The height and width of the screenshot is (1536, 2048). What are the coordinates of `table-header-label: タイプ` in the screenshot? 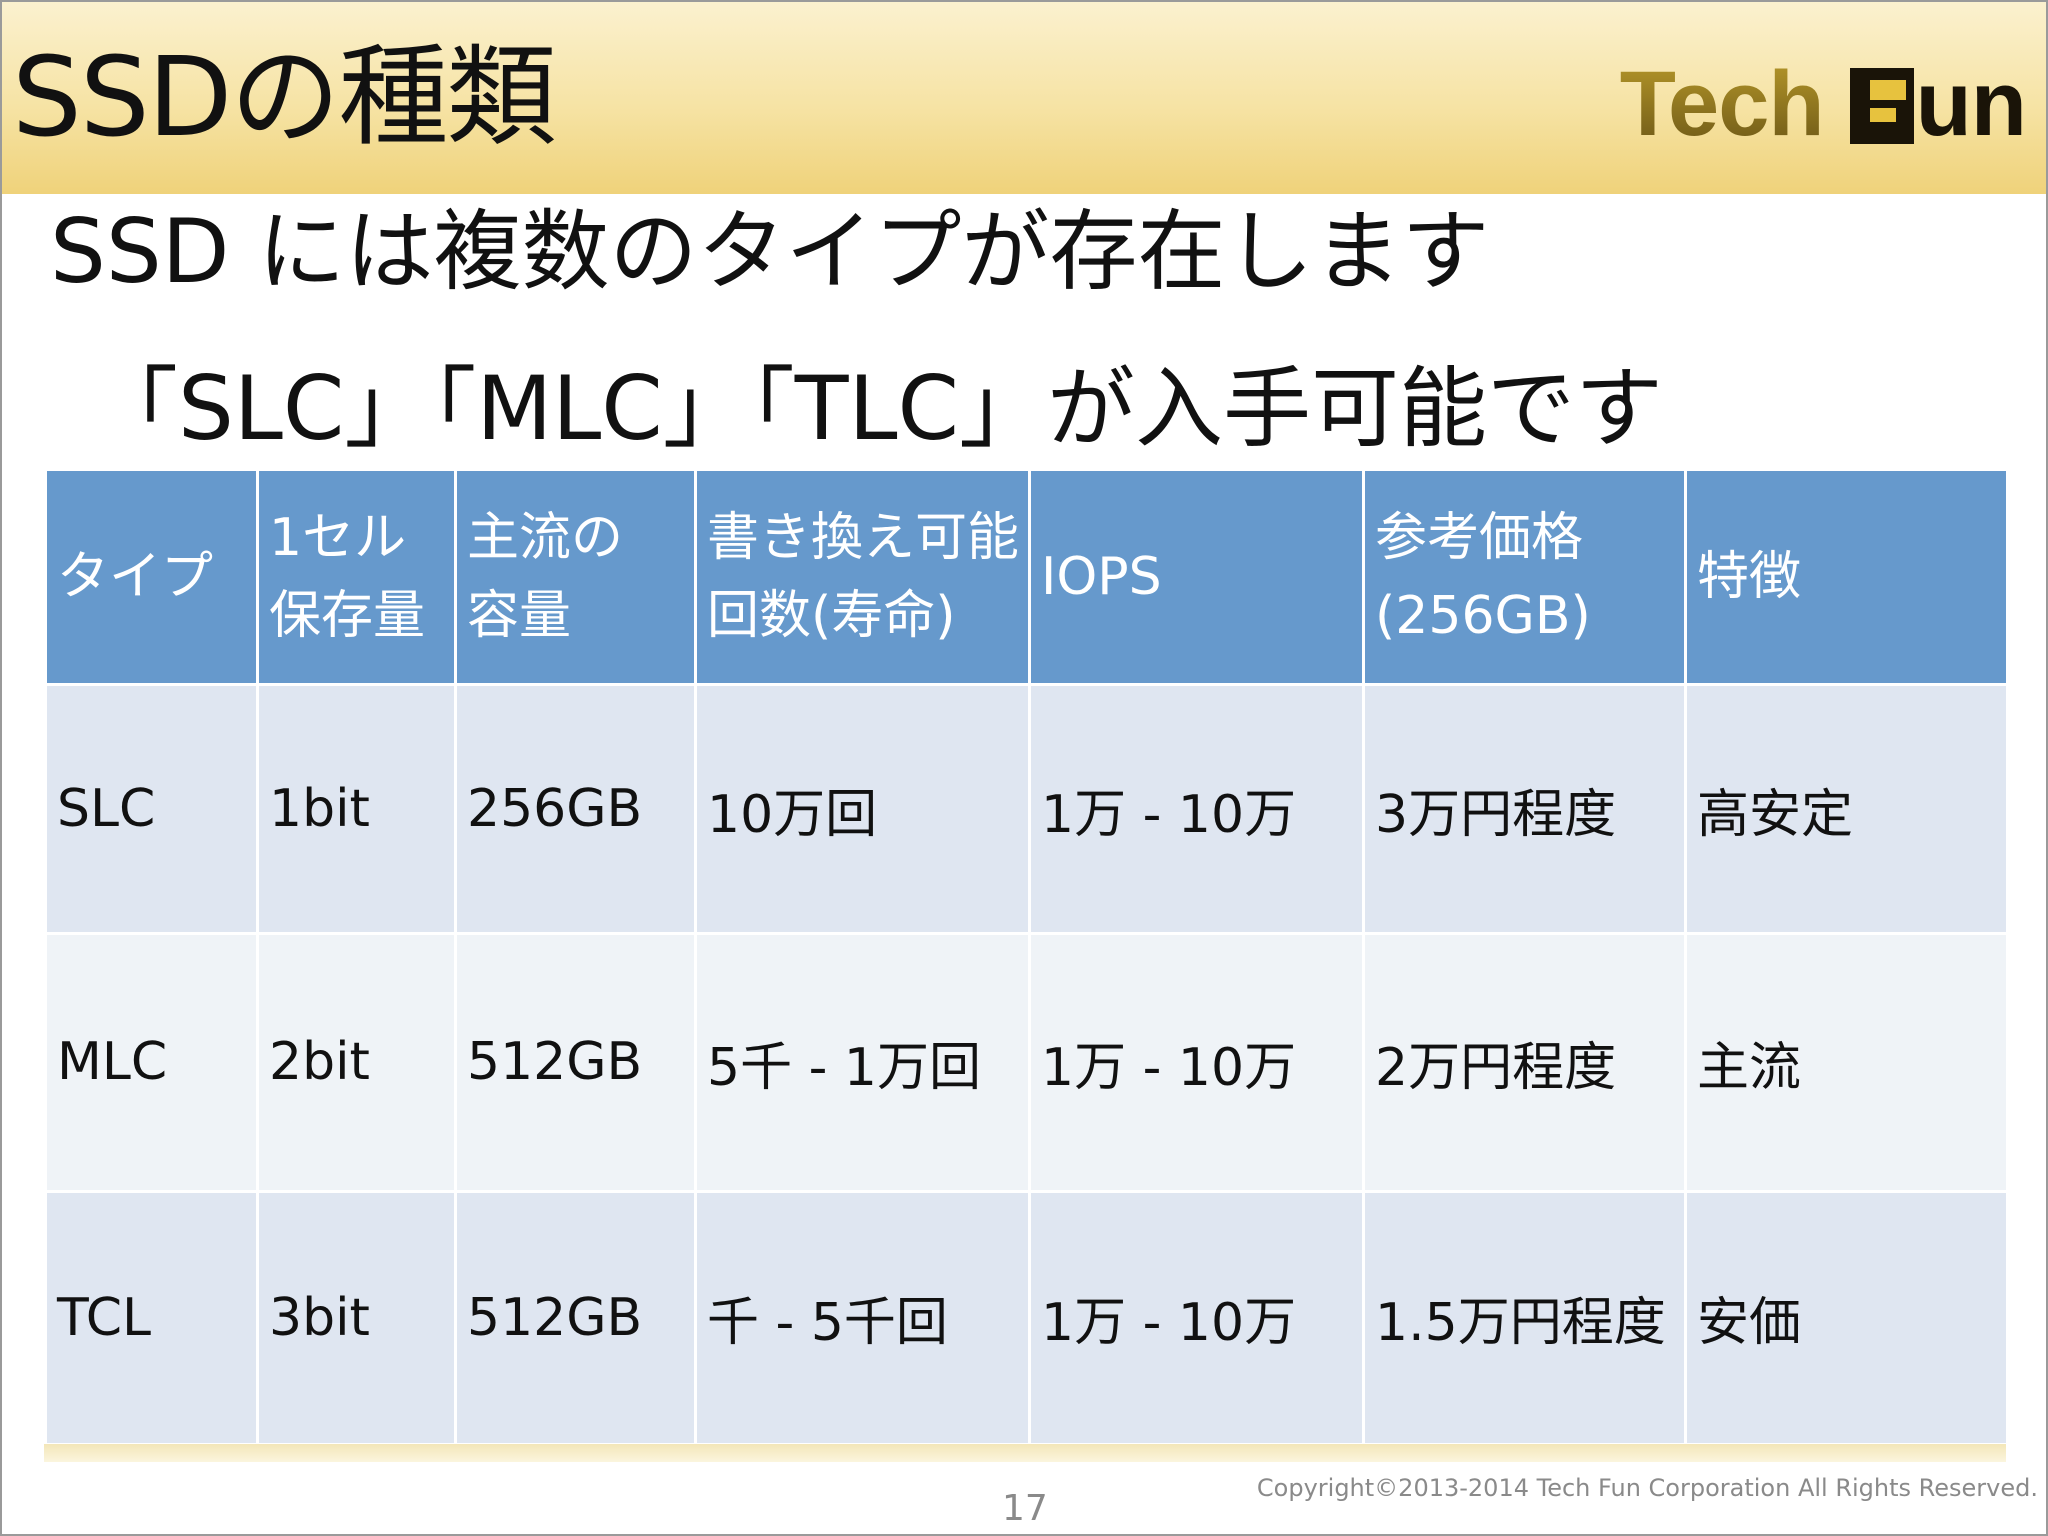 It's located at (135, 577).